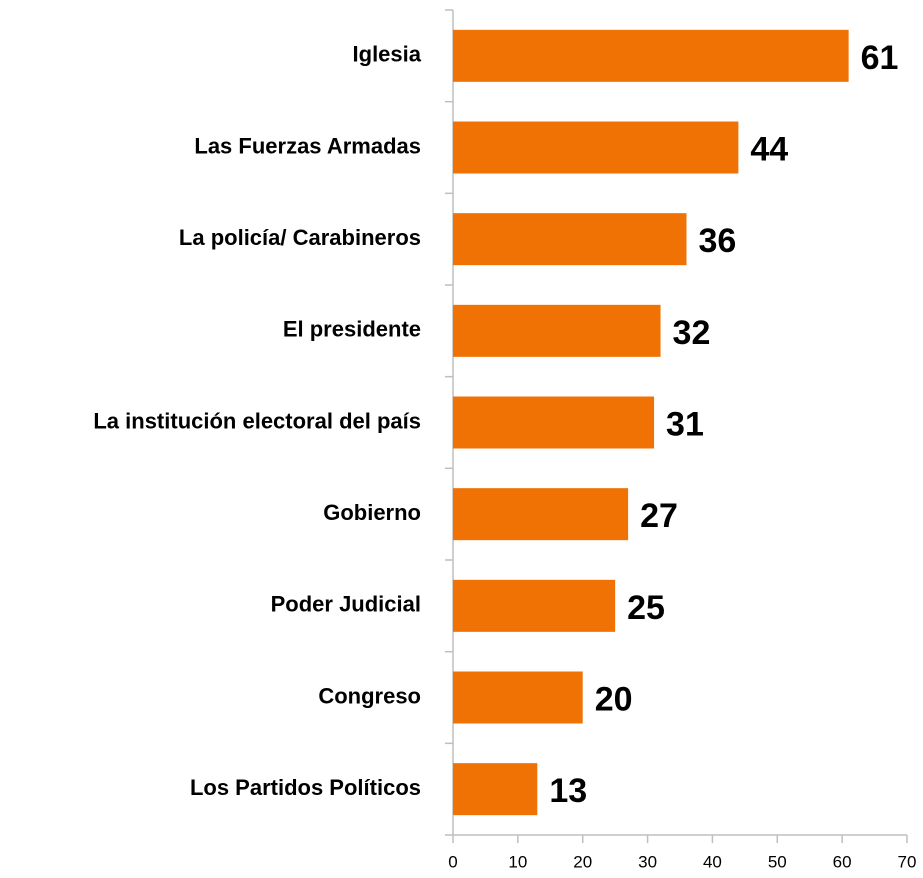 Image resolution: width=923 pixels, height=878 pixels. What do you see at coordinates (300, 237) in the screenshot?
I see `category-label: La policía/ Carabineros` at bounding box center [300, 237].